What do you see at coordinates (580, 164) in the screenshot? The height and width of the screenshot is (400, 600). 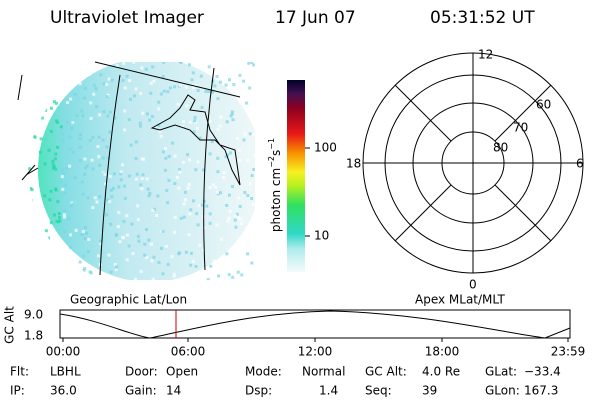 I see `hour-label: 6` at bounding box center [580, 164].